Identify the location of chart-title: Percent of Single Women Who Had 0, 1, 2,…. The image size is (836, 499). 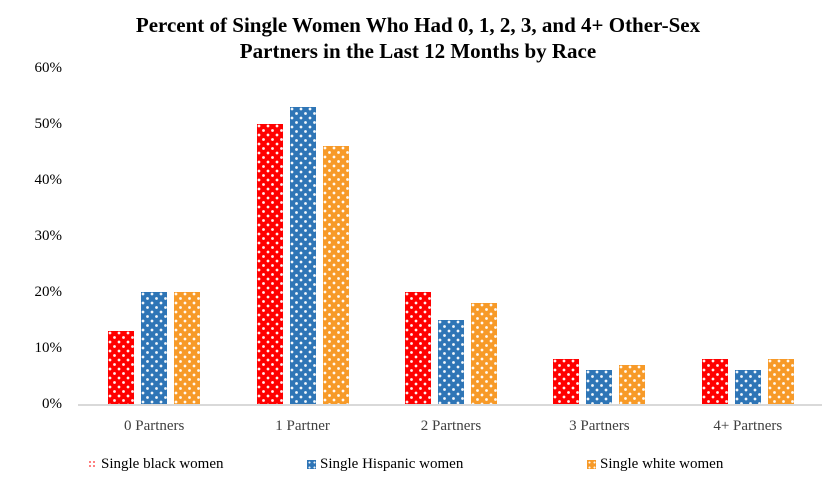
(418, 38).